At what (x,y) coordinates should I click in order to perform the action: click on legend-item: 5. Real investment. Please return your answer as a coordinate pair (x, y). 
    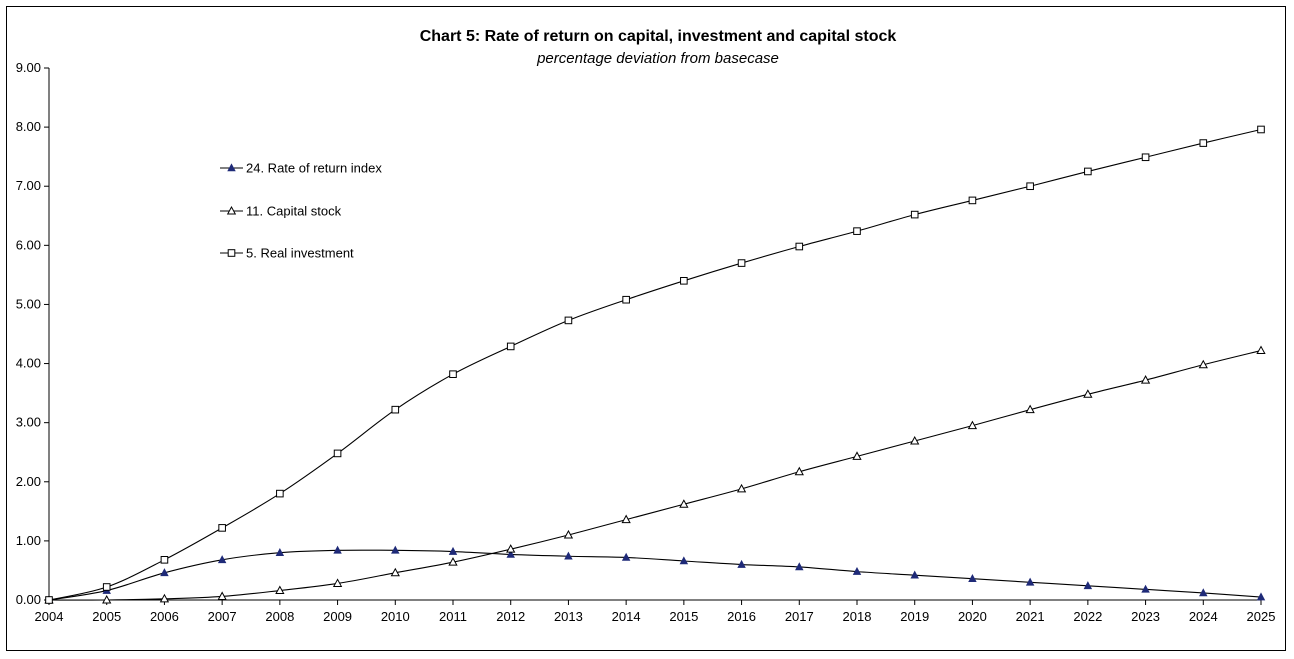
    Looking at the image, I should click on (287, 253).